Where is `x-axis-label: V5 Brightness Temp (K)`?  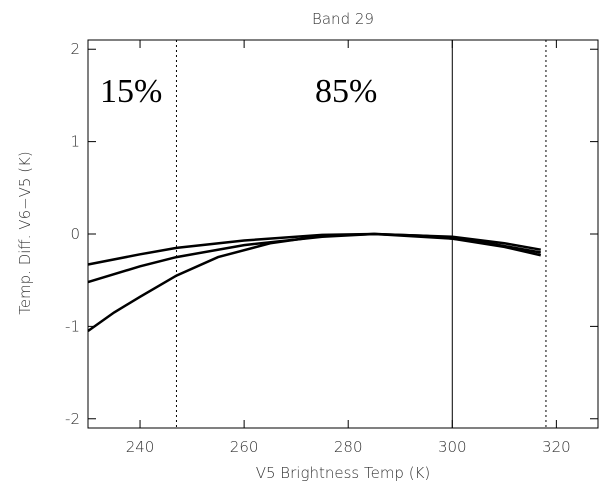 x-axis-label: V5 Brightness Temp (K) is located at coordinates (343, 473).